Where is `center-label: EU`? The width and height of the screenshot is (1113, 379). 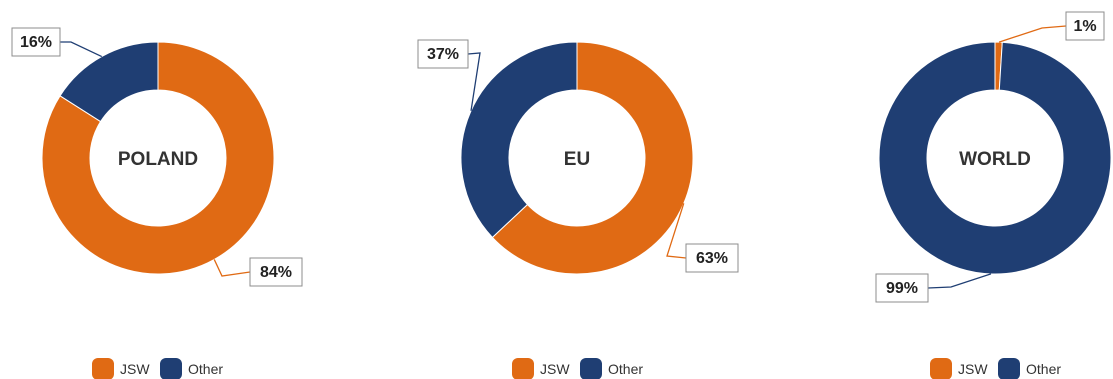 center-label: EU is located at coordinates (577, 159).